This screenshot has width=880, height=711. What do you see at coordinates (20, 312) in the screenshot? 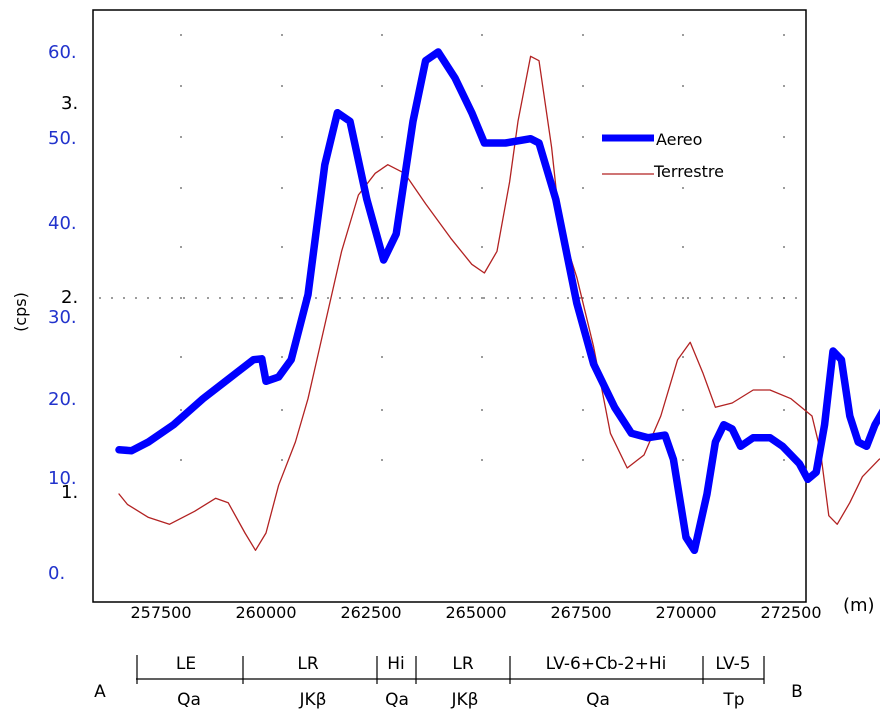
I see `y-axis-label: (cps)` at bounding box center [20, 312].